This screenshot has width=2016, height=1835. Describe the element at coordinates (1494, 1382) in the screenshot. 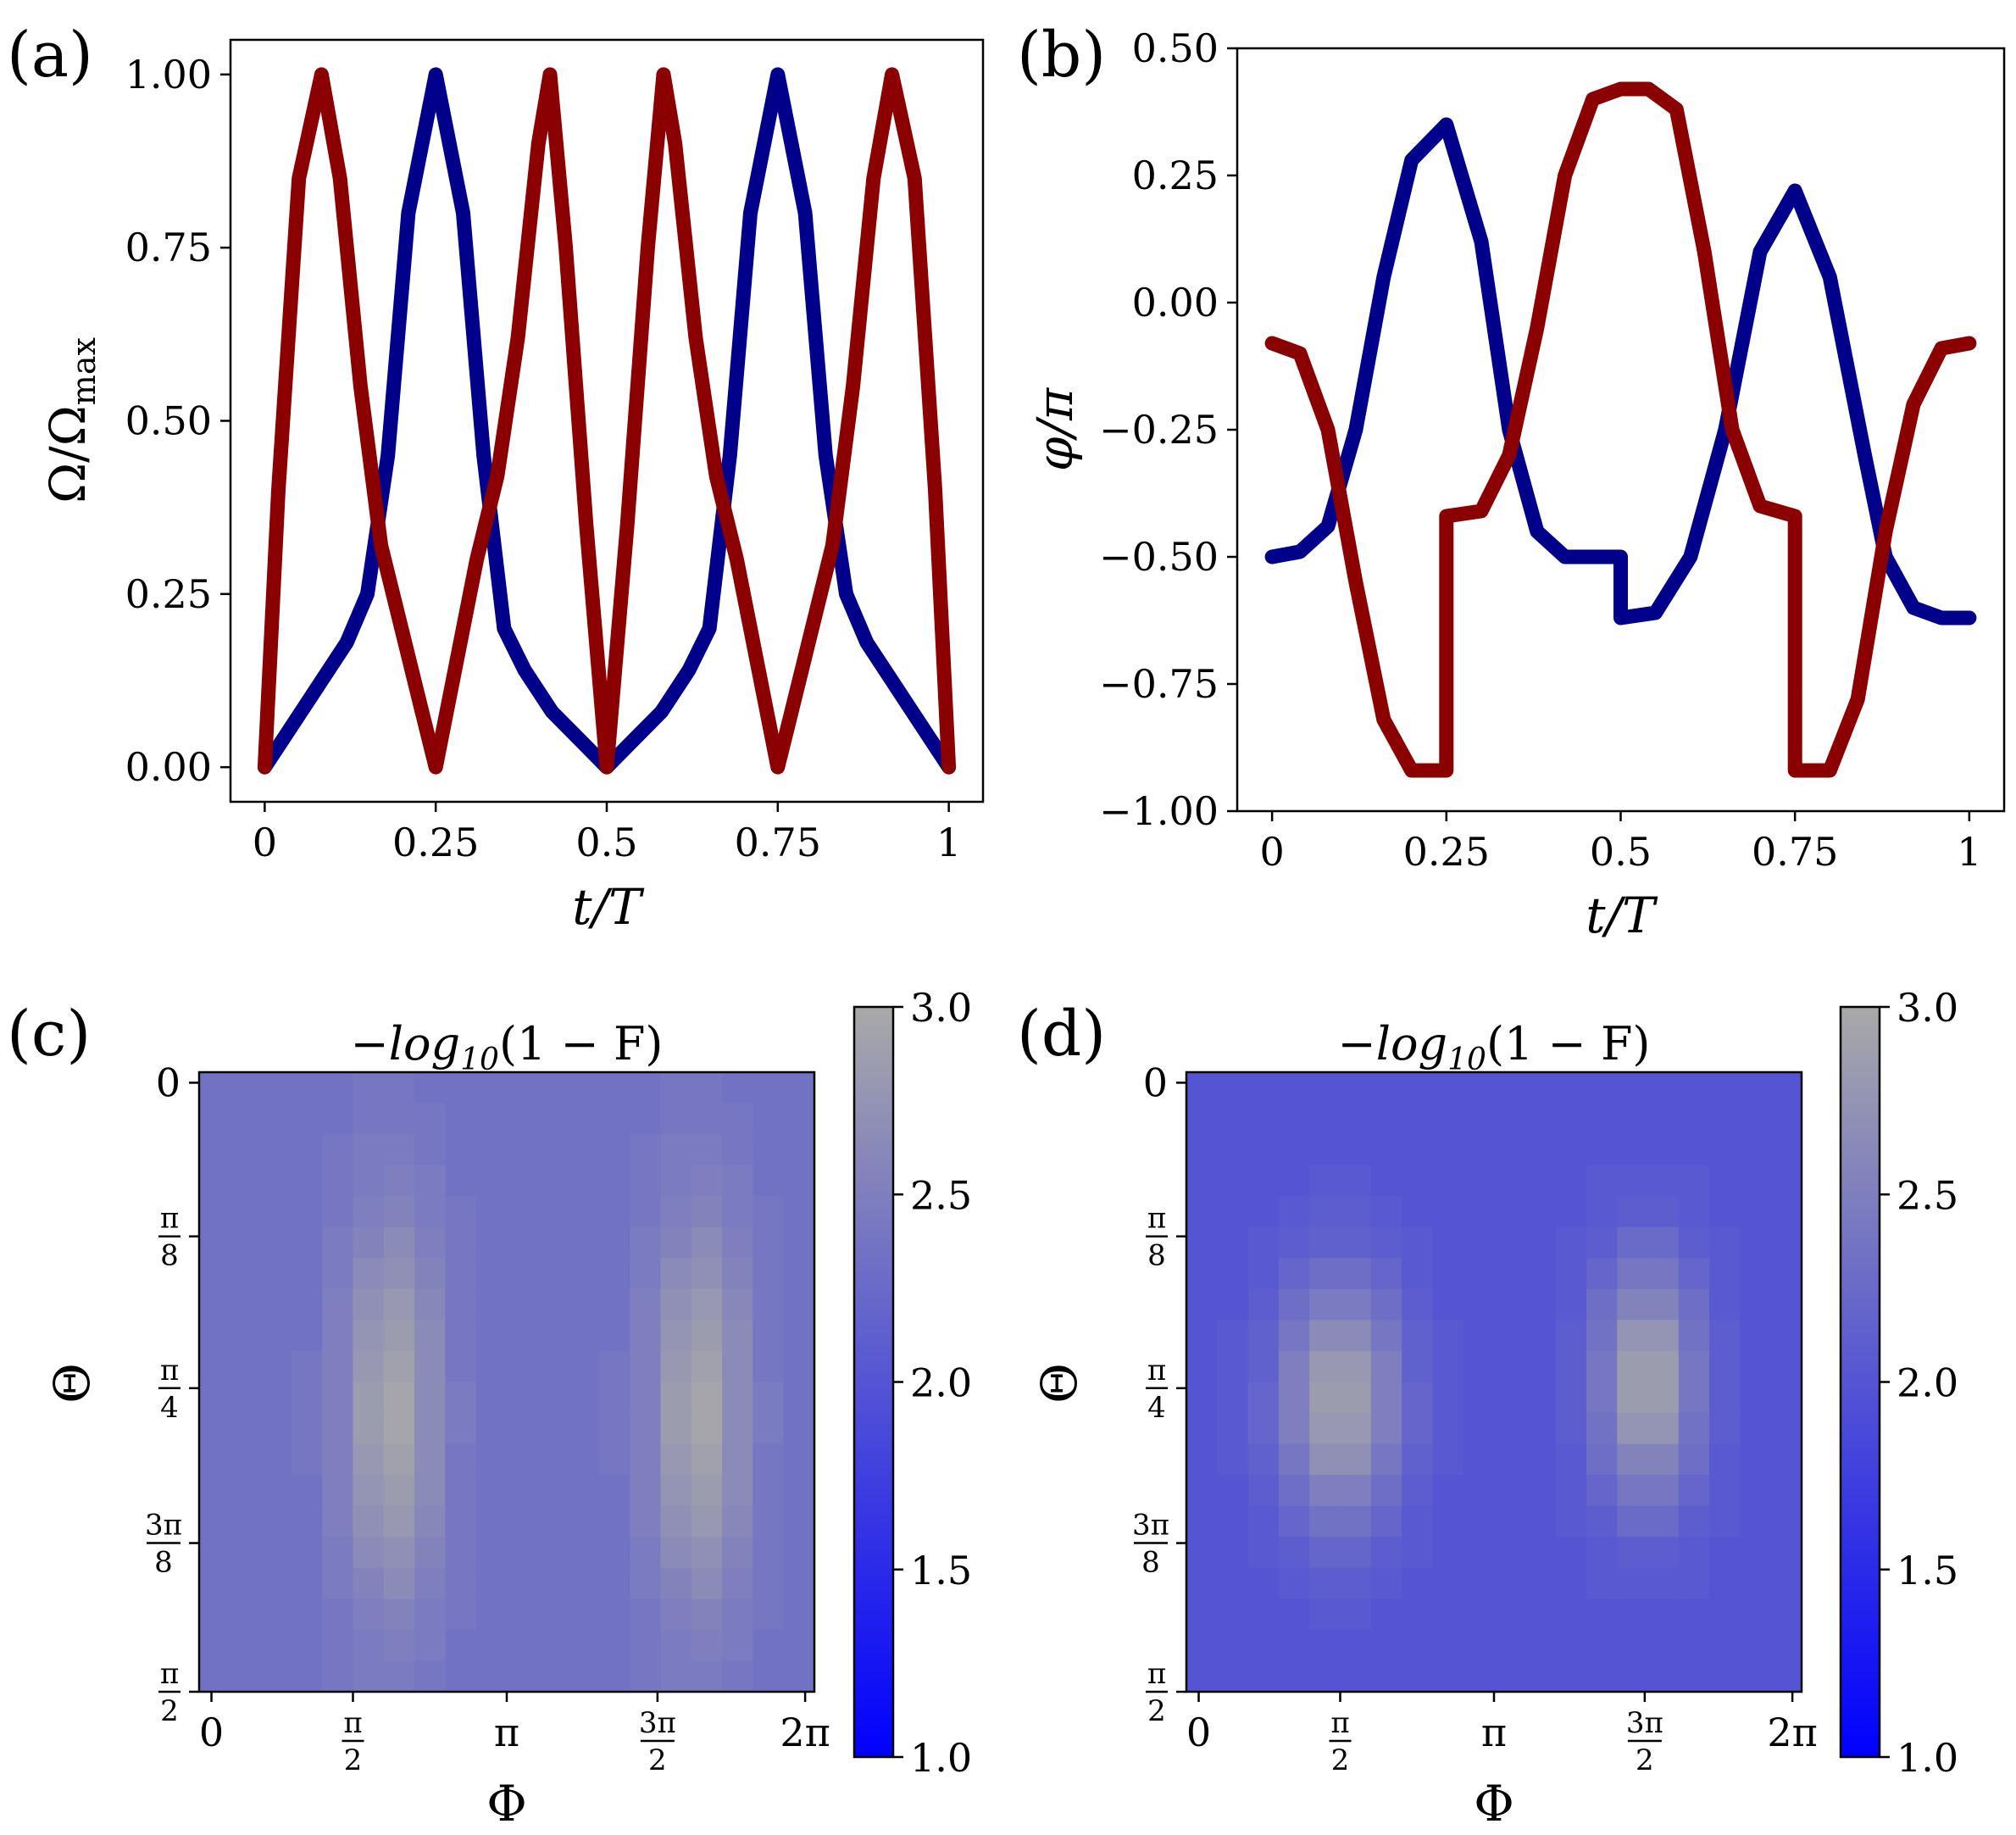

I see `heatmap-d-cells` at that location.